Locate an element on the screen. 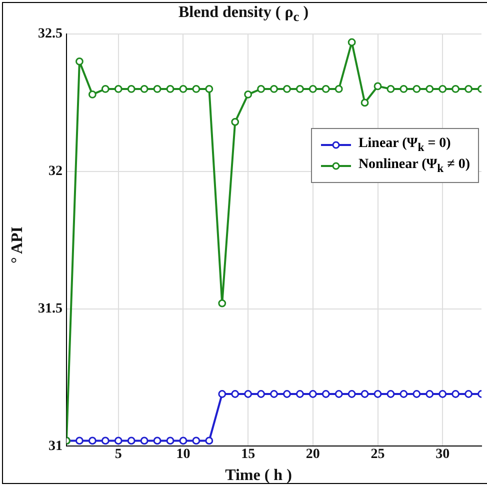  y-tick-label: 31 is located at coordinates (55, 446).